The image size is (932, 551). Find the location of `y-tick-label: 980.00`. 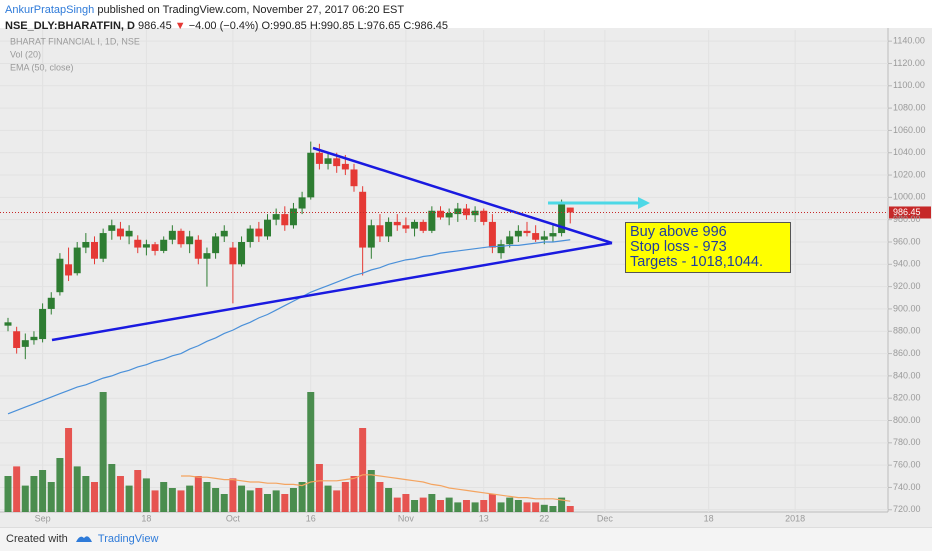

y-tick-label: 980.00 is located at coordinates (907, 219).